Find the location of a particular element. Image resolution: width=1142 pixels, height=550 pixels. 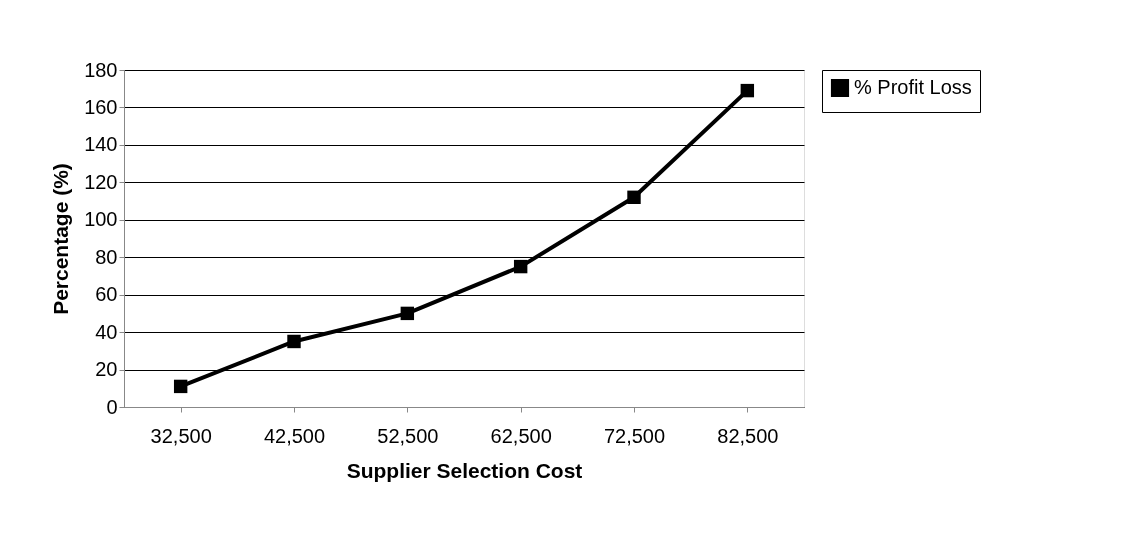

x-tick-label: 72,500 is located at coordinates (634, 435).